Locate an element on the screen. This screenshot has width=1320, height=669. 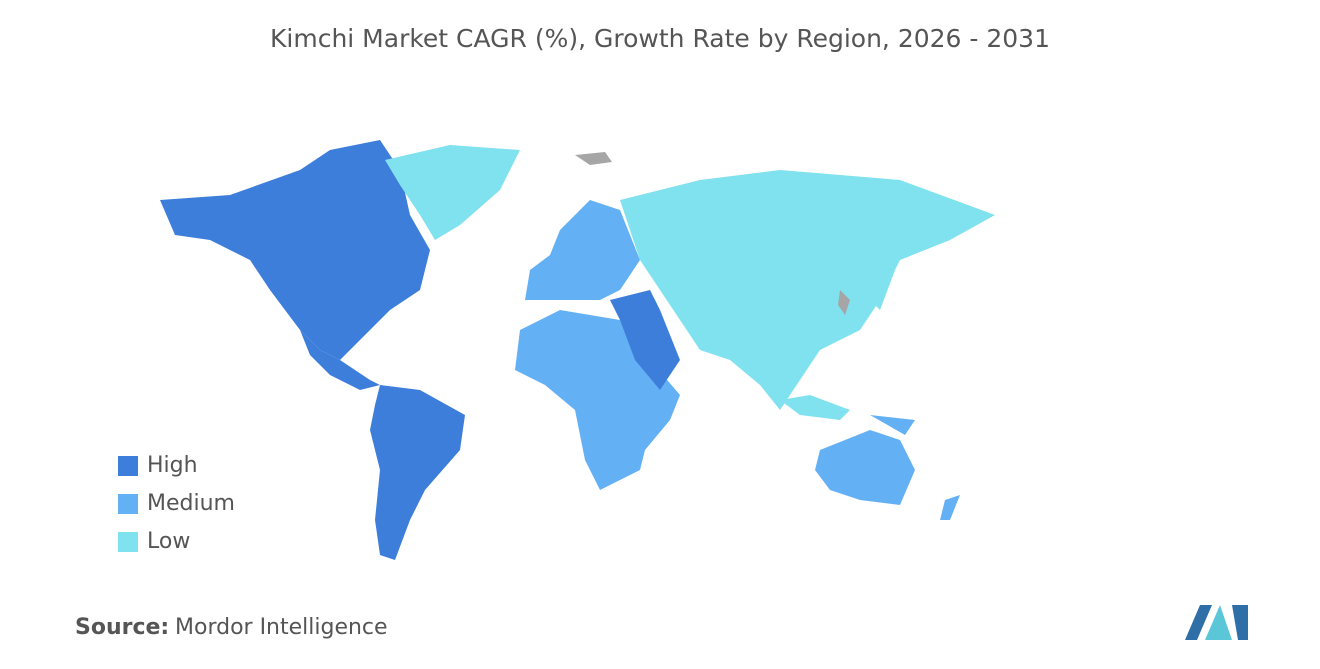
middle-east is located at coordinates (645, 340).